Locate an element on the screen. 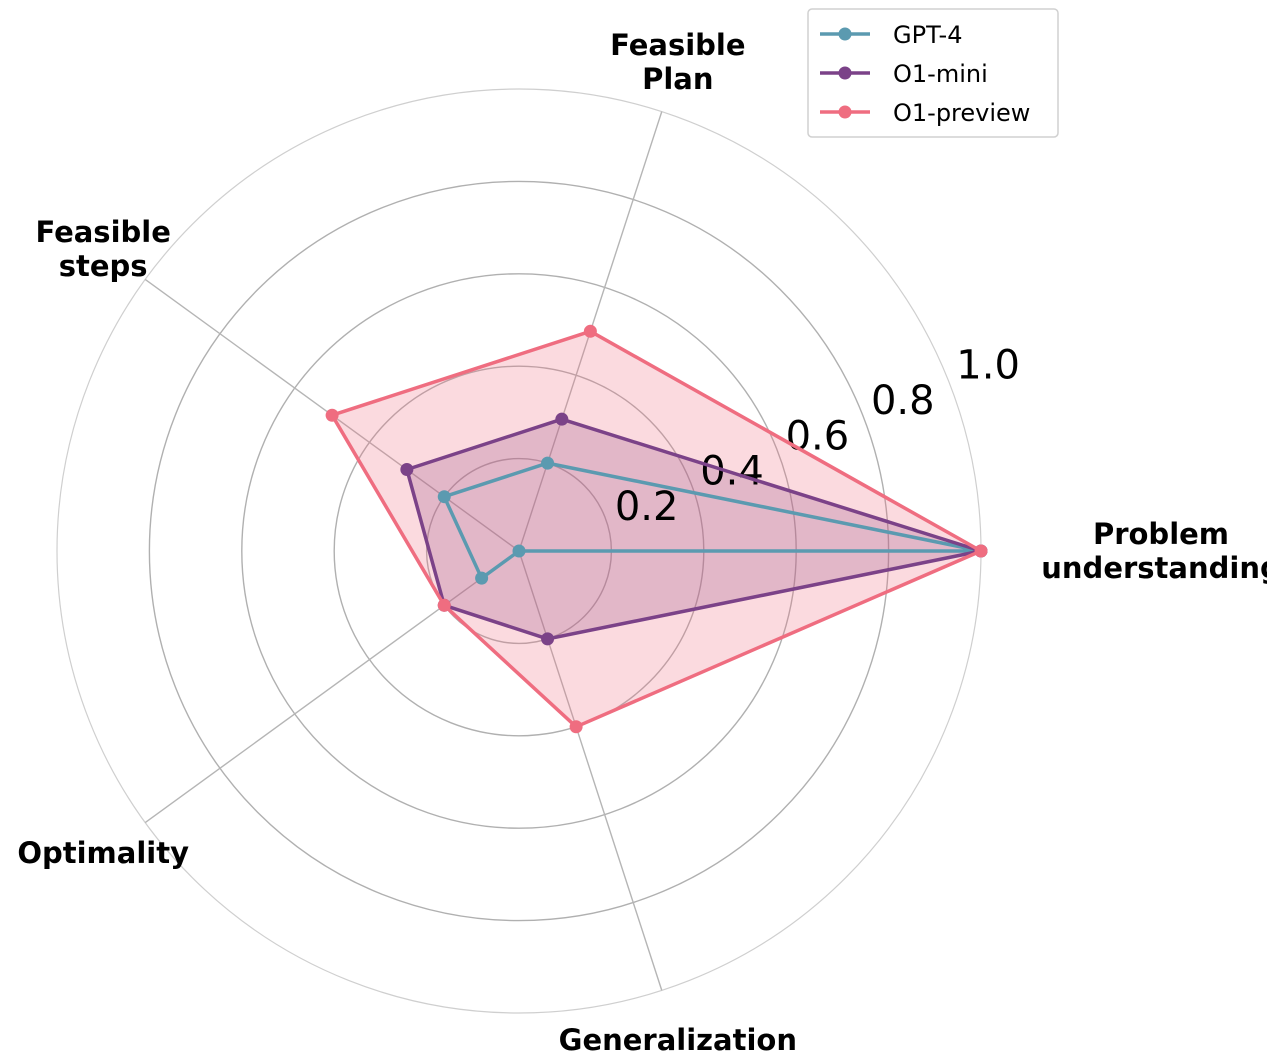  series-fill is located at coordinates (693, 529).